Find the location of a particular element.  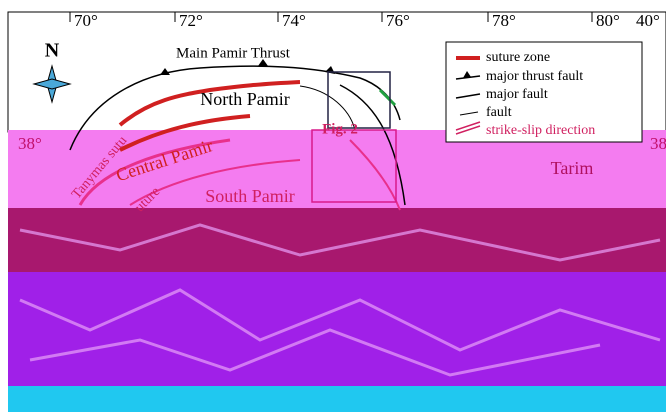

legend-label: major thrust fault is located at coordinates (534, 76).